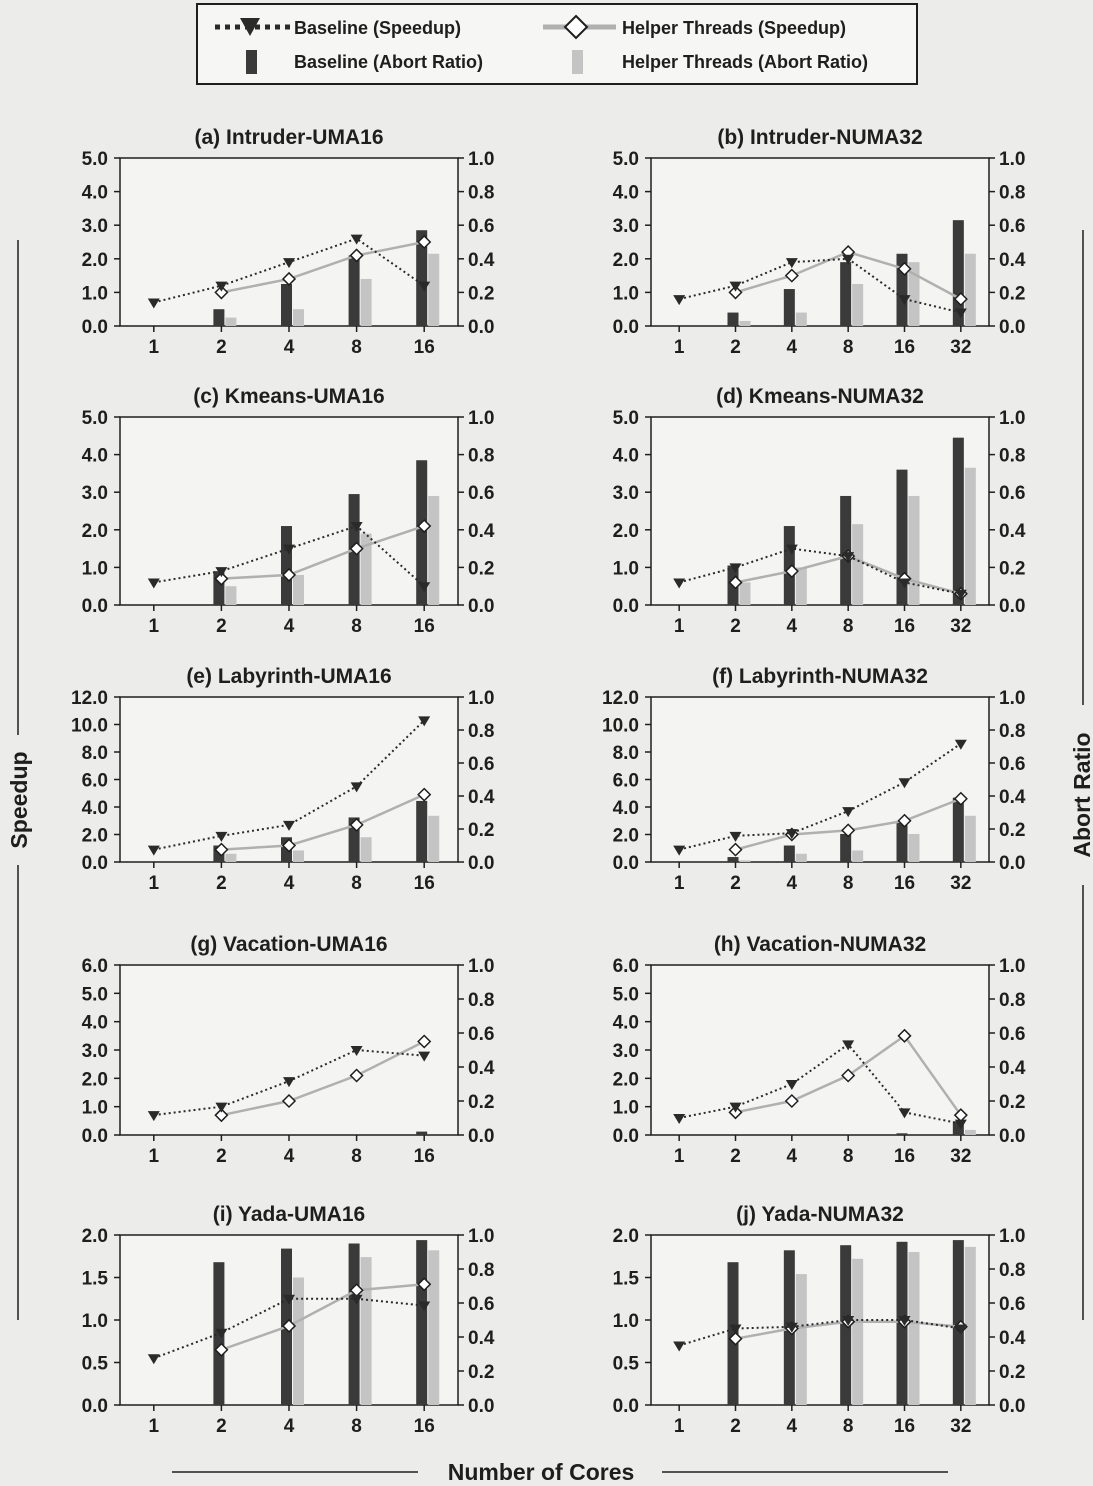 The width and height of the screenshot is (1093, 1486). I want to click on left-axis-title: Speedup, so click(19, 780).